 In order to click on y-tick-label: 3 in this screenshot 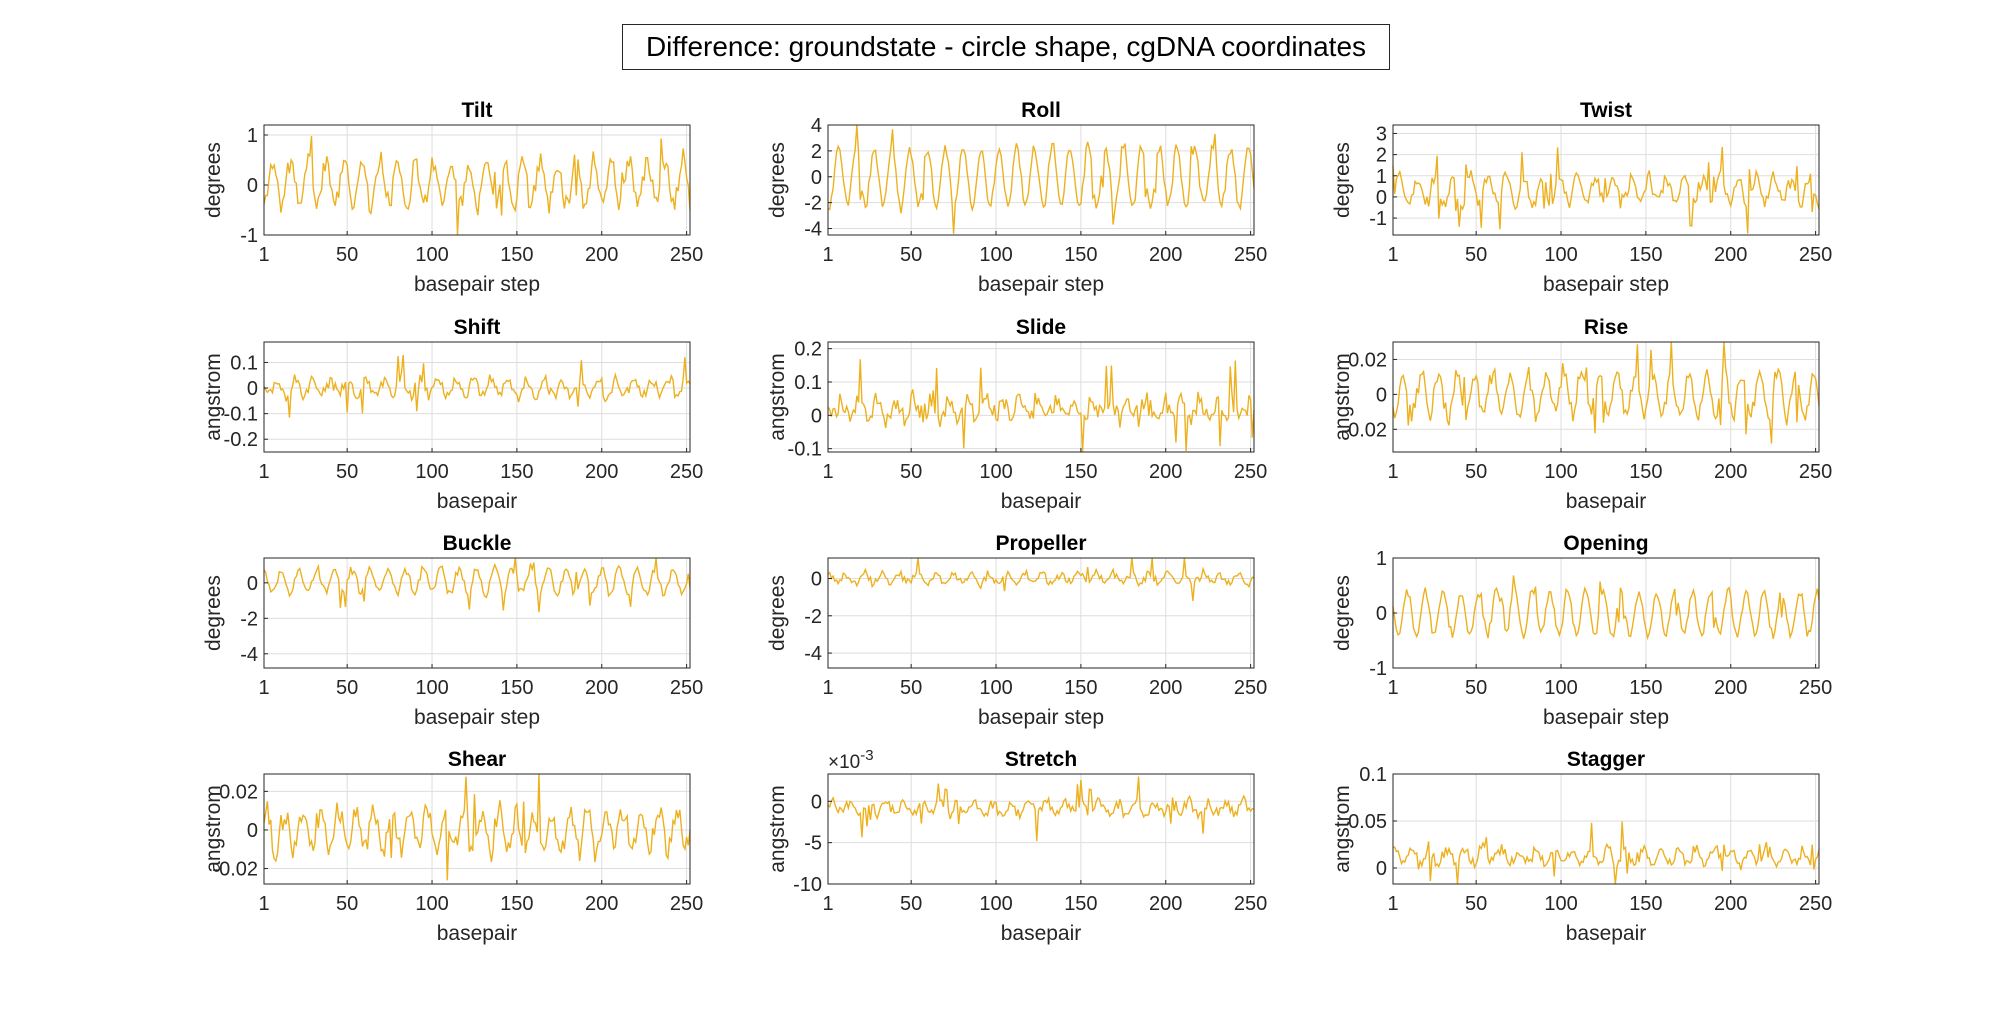, I will do `click(1381, 134)`.